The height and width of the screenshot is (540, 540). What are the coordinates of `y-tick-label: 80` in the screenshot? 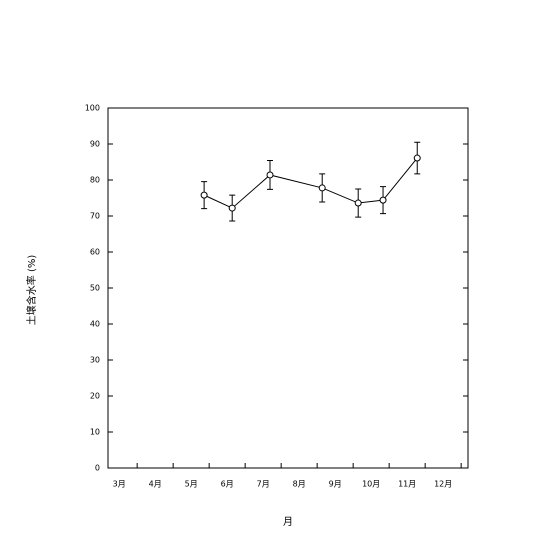 It's located at (95, 180).